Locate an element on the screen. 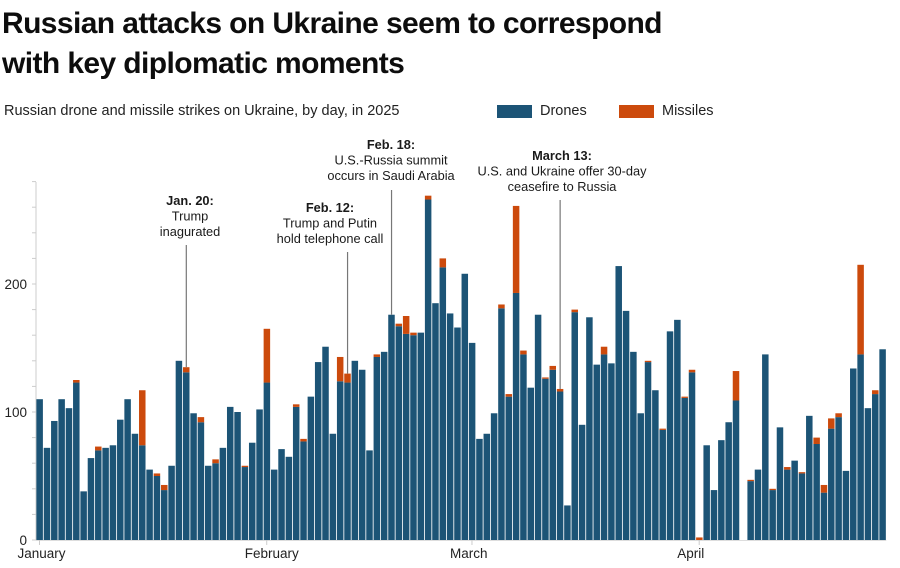 The width and height of the screenshot is (900, 568). annotation-text: Trump and Putin is located at coordinates (330, 223).